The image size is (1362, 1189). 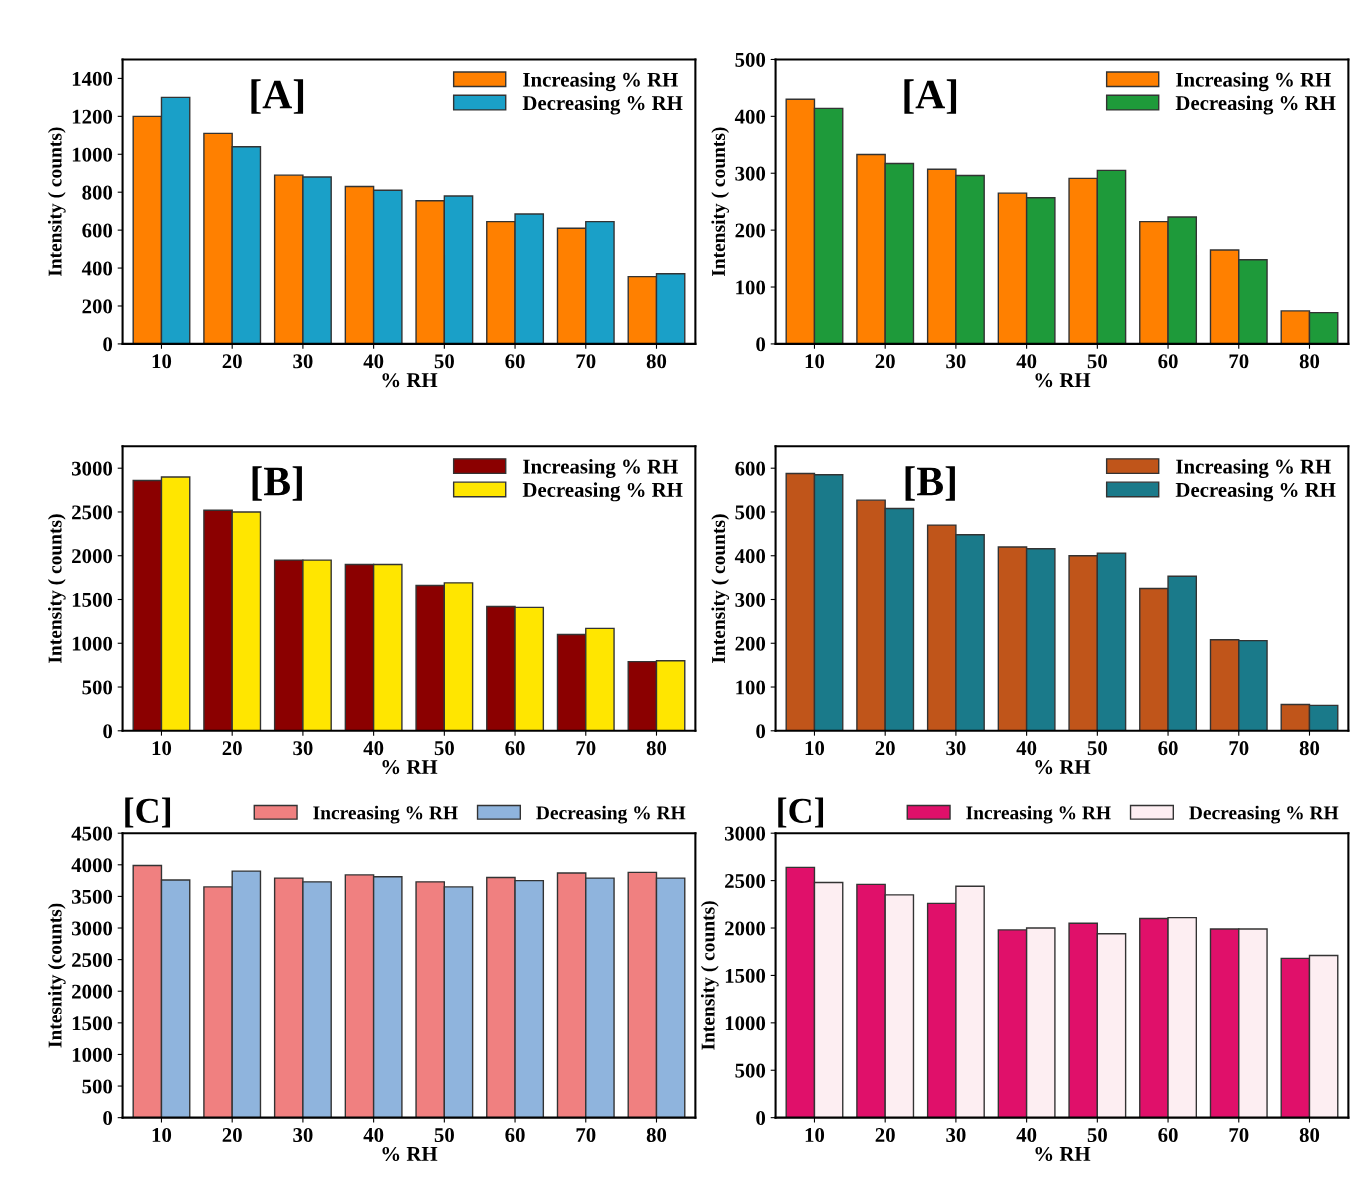 What do you see at coordinates (92, 833) in the screenshot?
I see `y-tick-label: 4500` at bounding box center [92, 833].